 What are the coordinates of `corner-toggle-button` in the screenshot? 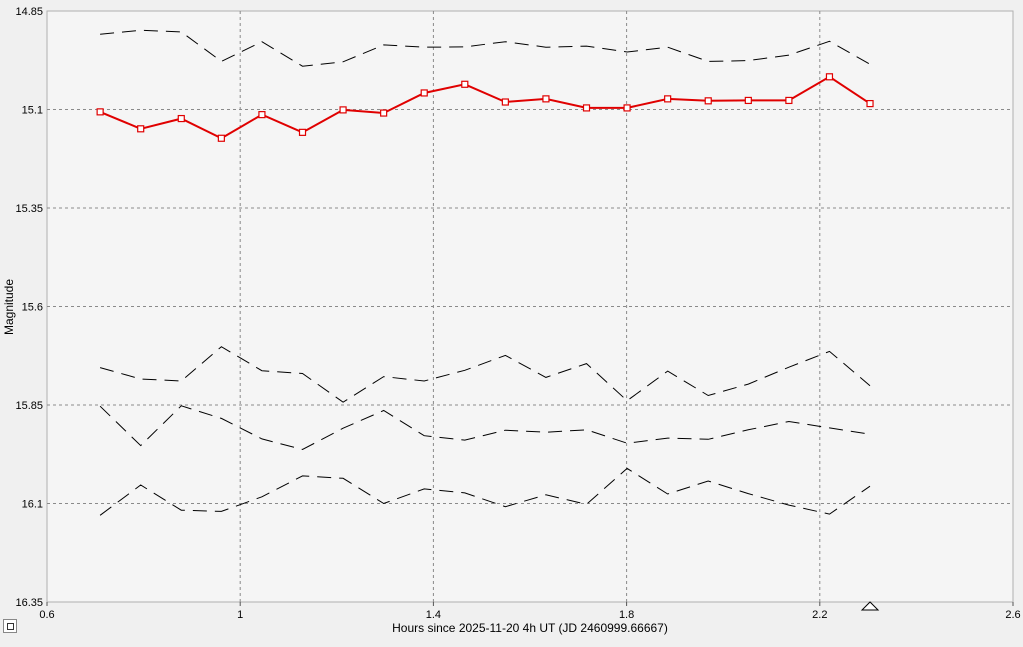 It's located at (10, 626).